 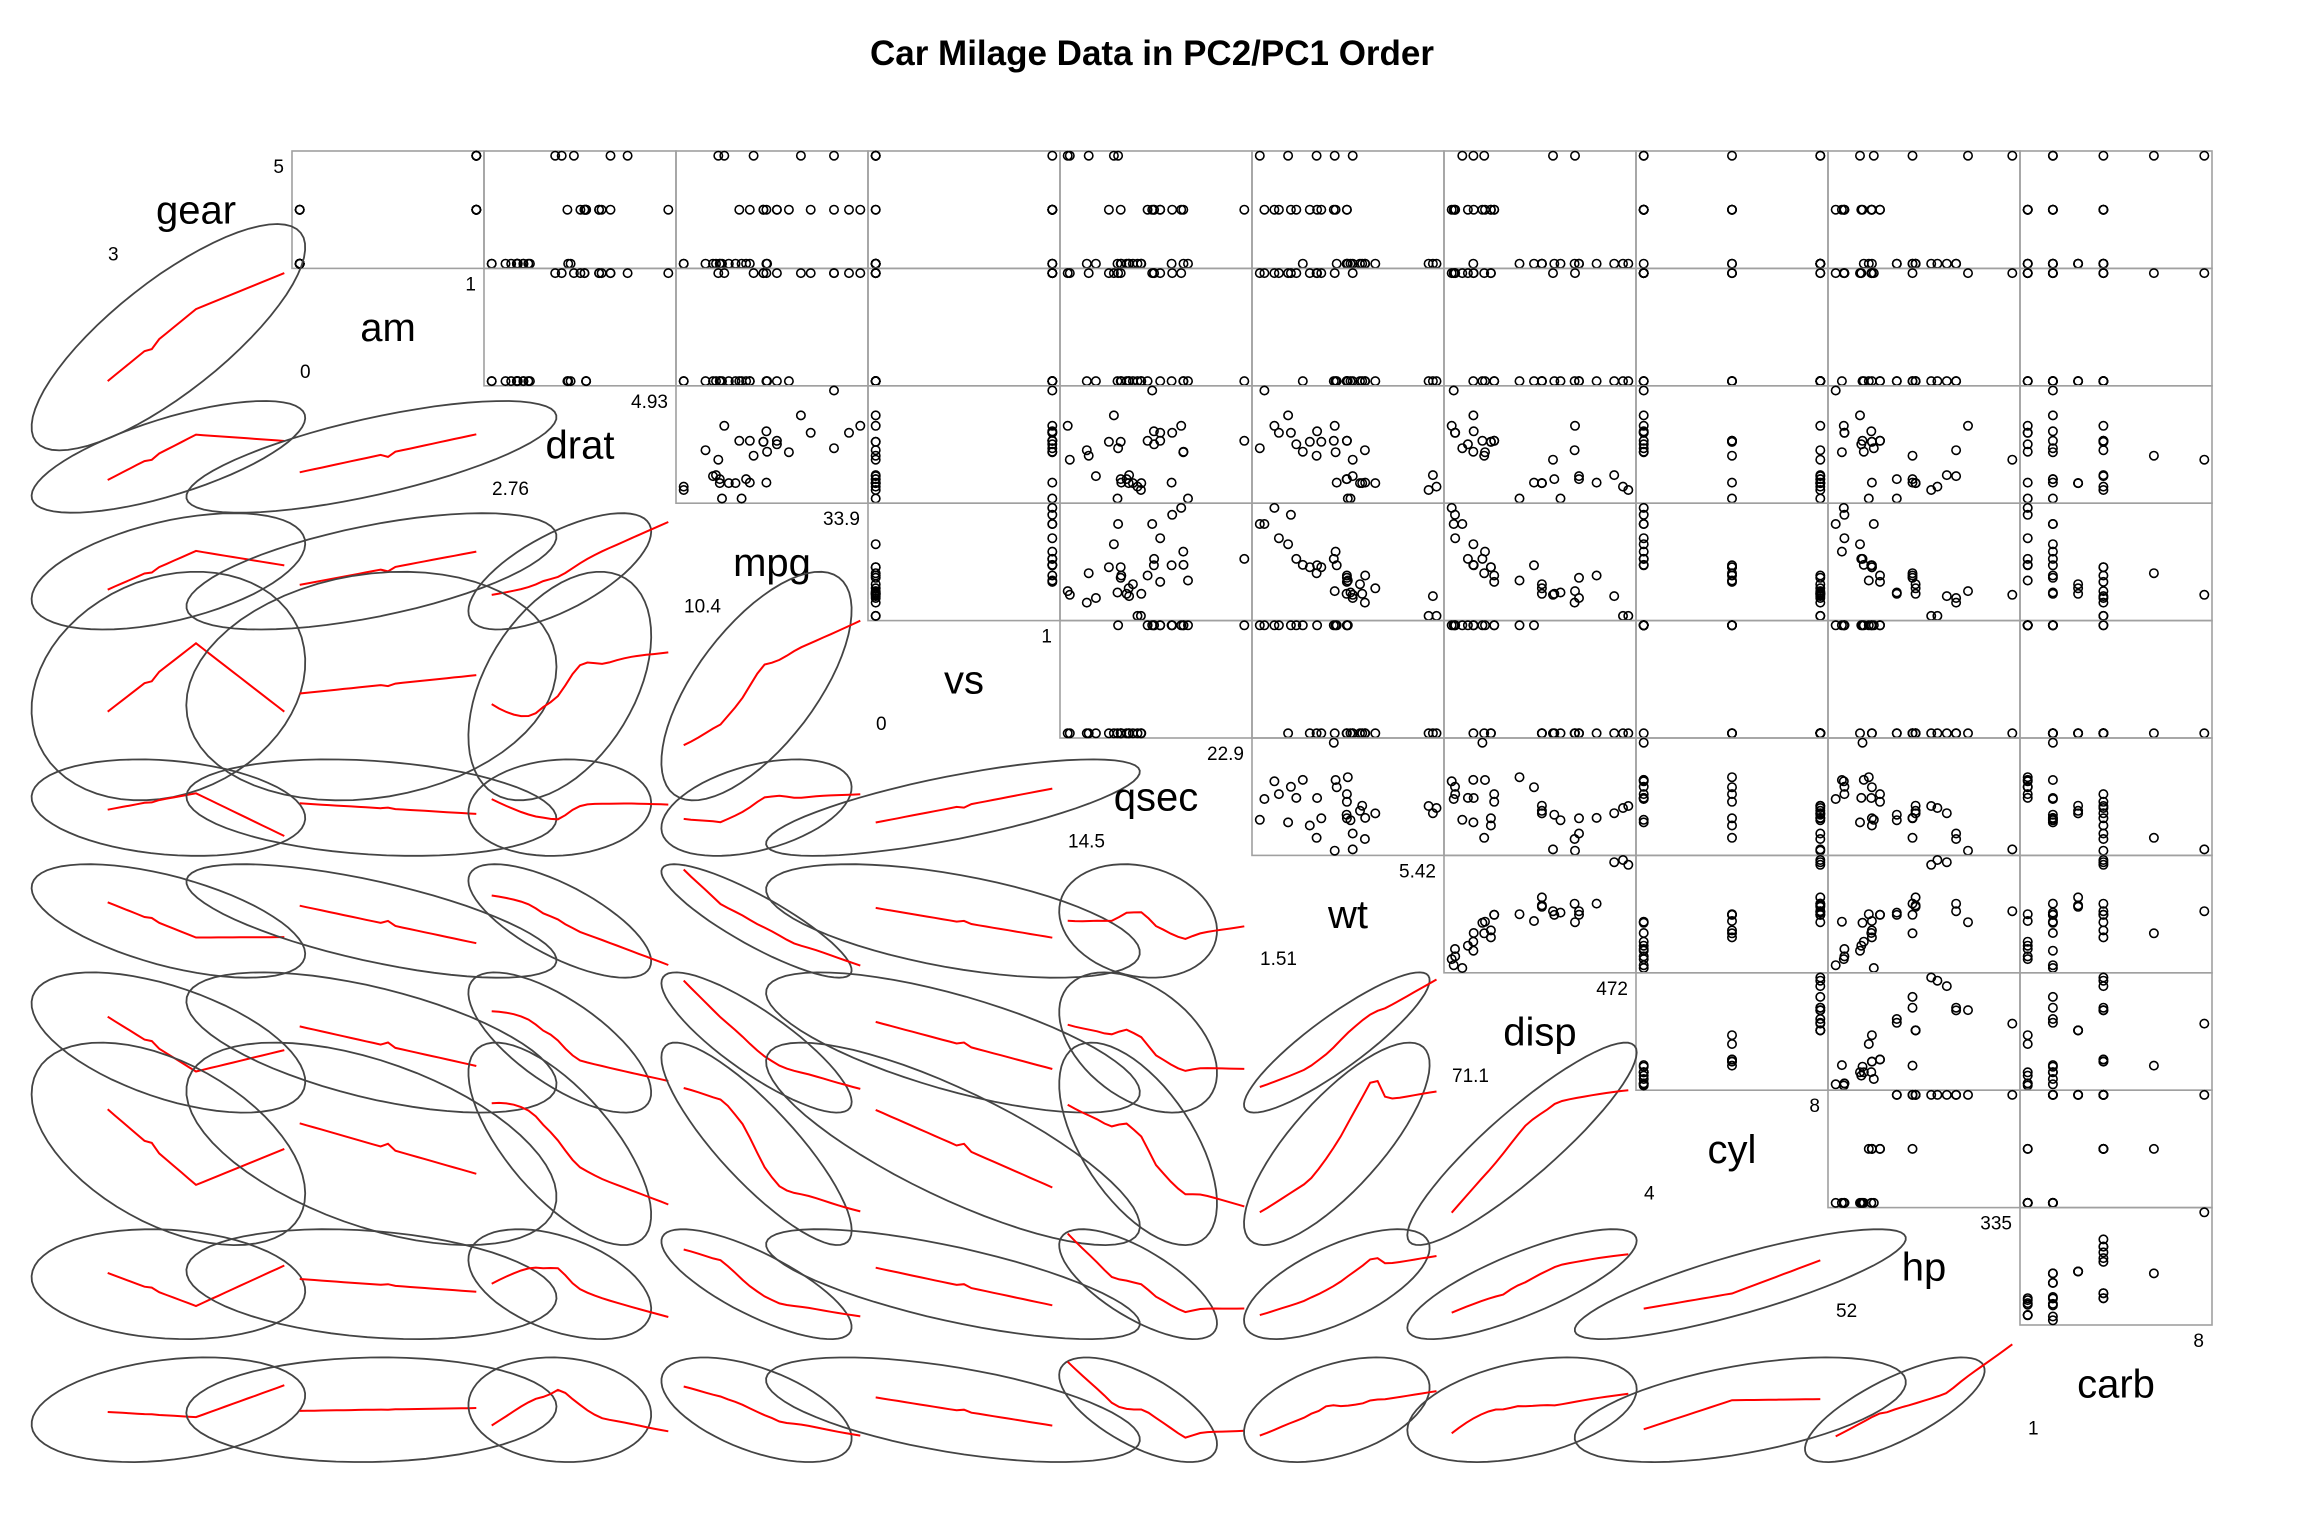 I want to click on panel-hp-mpg, so click(x=760, y=1284).